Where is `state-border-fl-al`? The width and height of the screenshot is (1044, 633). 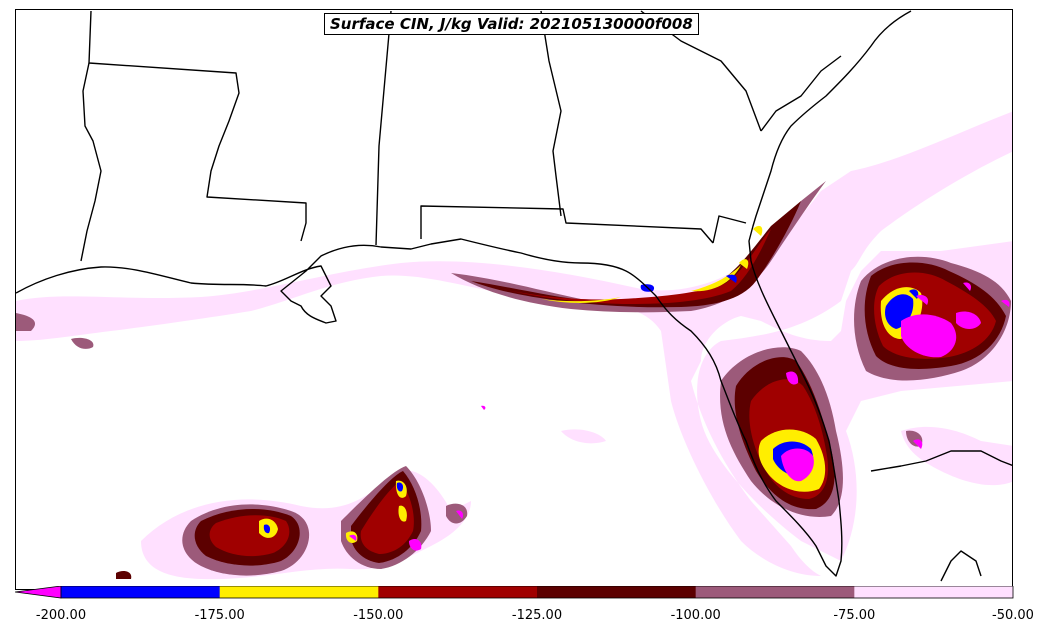 state-border-fl-al is located at coordinates (567, 224).